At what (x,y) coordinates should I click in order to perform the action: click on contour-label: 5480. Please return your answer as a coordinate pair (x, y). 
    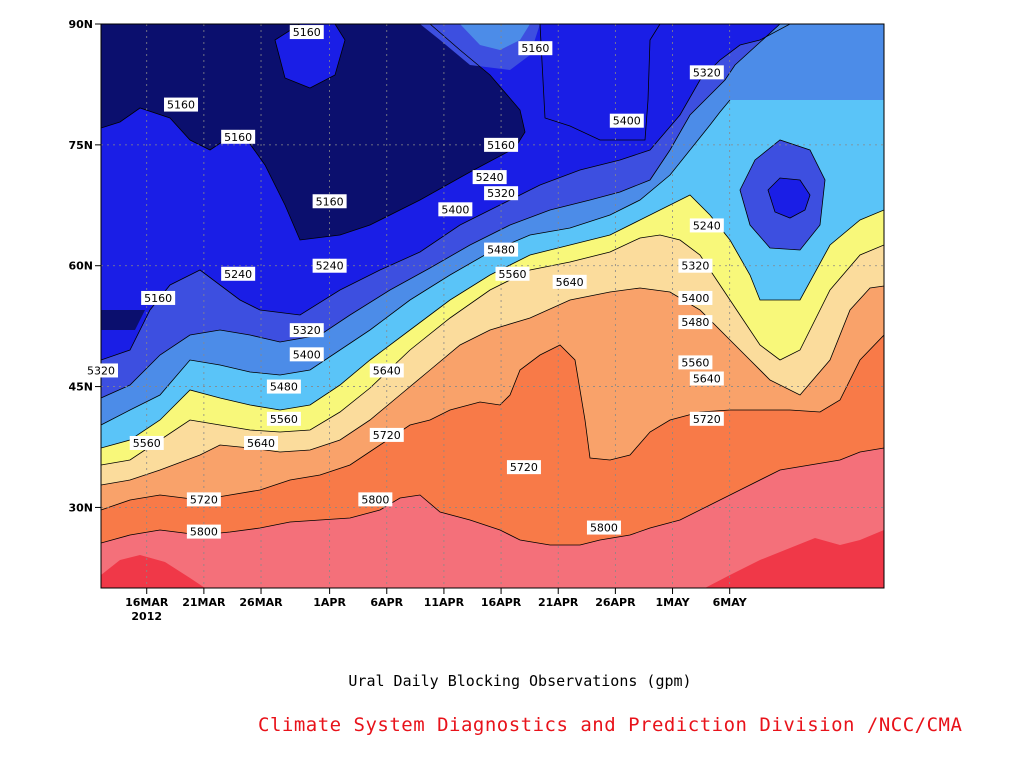
    Looking at the image, I should click on (501, 249).